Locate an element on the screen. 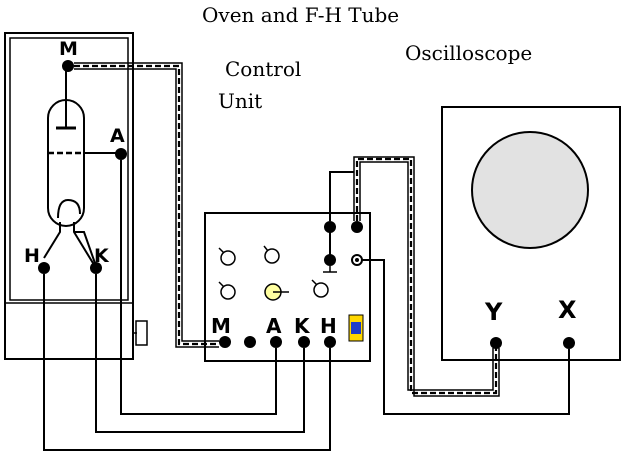  oscilloscope-label: Oscilloscope is located at coordinates (468, 53).